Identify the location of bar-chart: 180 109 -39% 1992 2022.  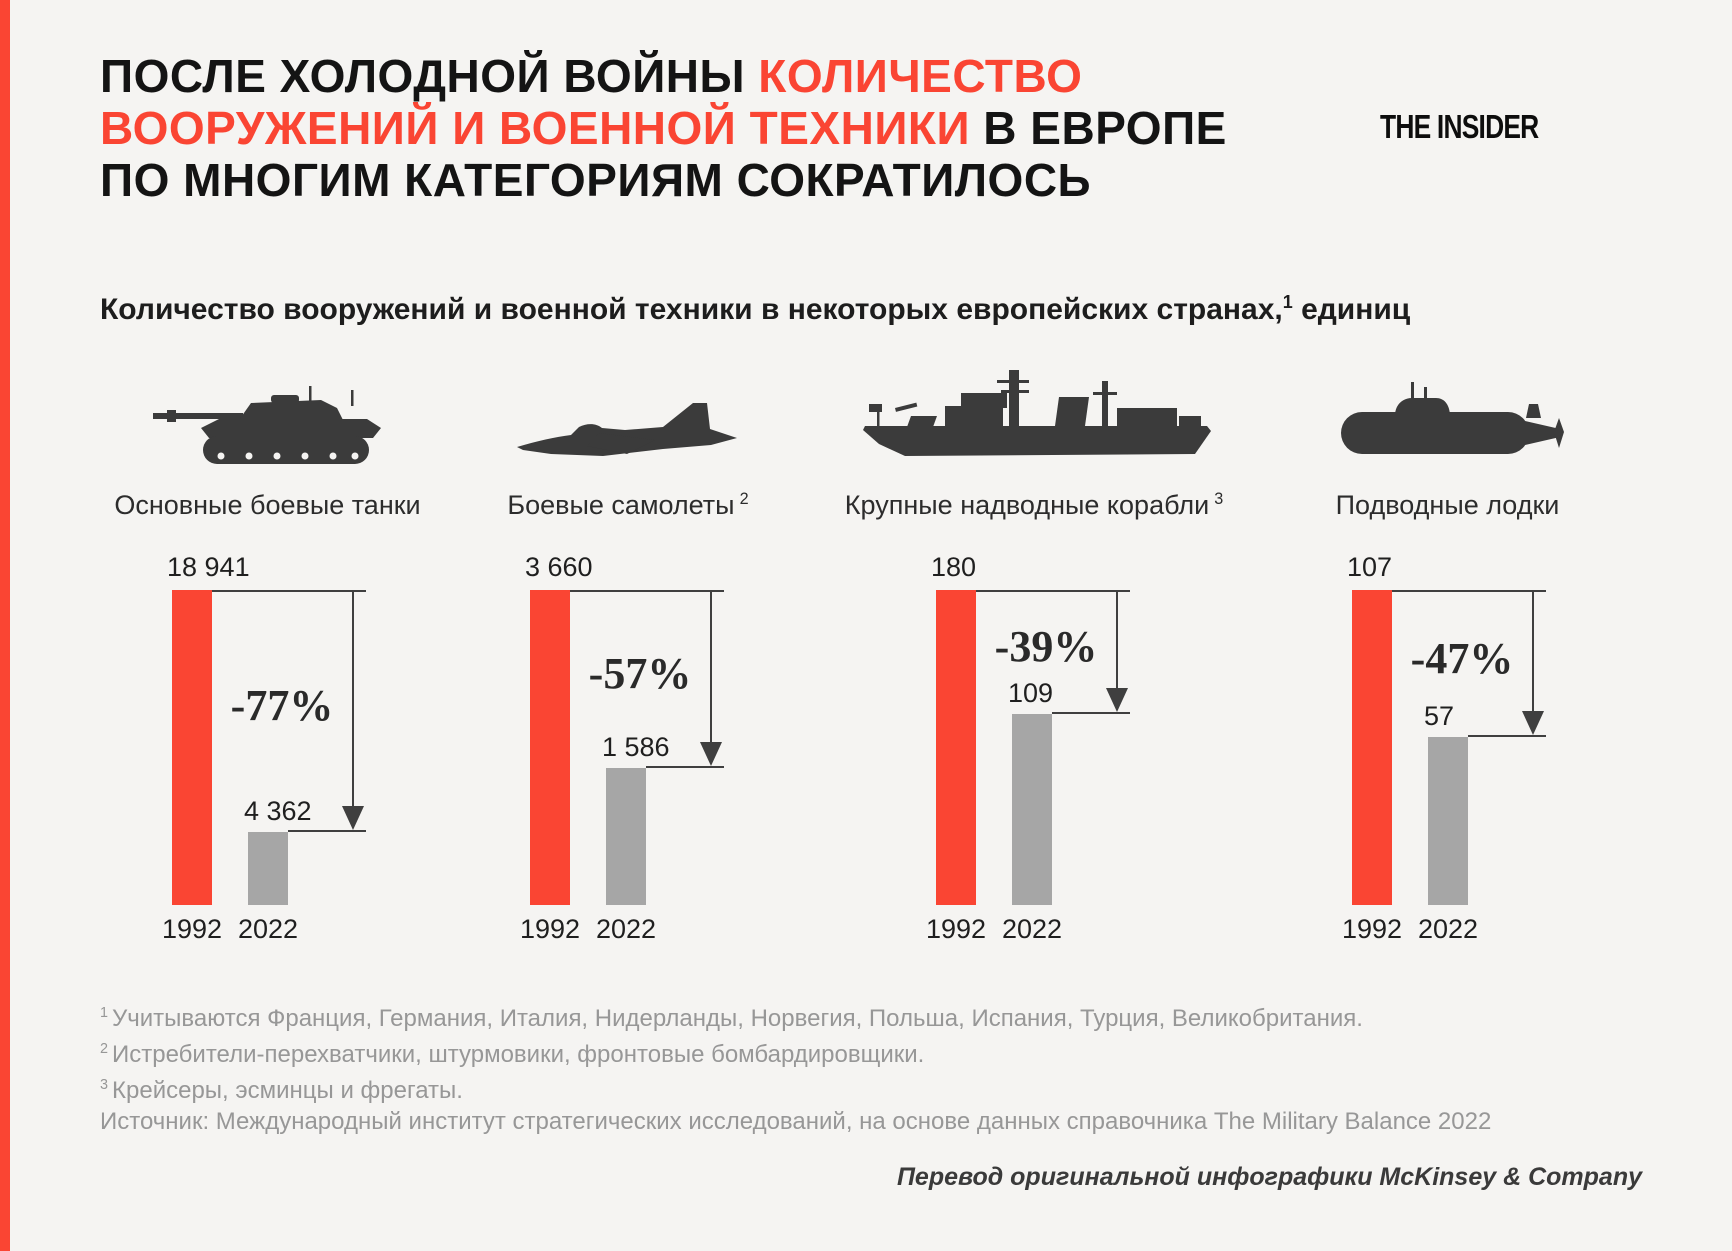
(1029, 748).